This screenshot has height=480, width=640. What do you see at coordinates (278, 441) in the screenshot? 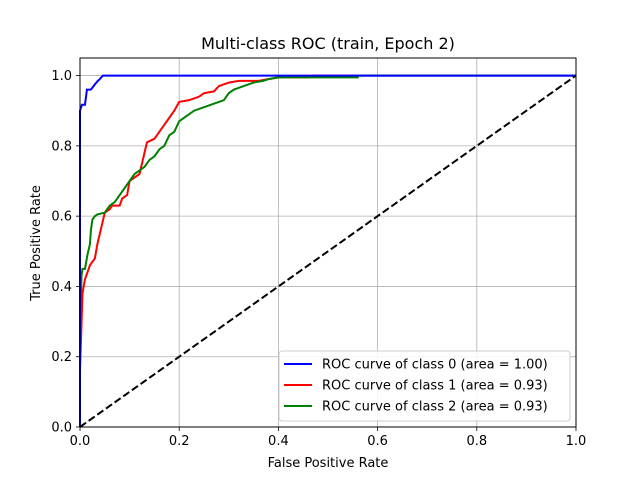
I see `x-tick-label: 0.4` at bounding box center [278, 441].